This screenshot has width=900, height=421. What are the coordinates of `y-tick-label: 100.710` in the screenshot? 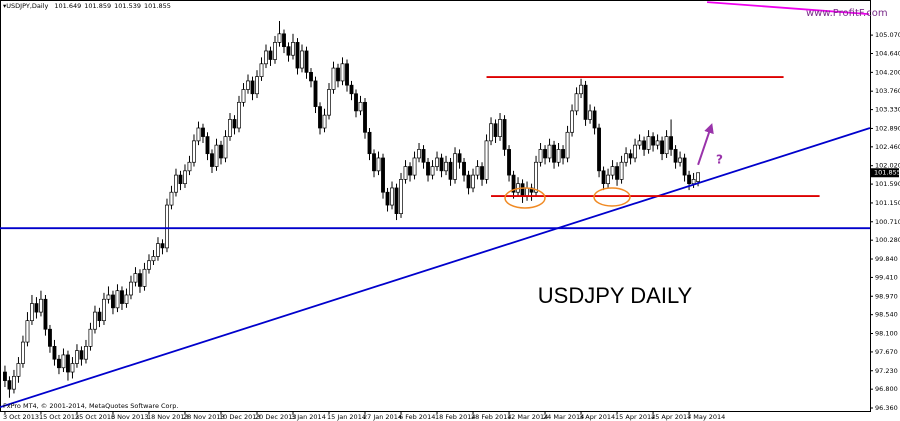 It's located at (887, 222).